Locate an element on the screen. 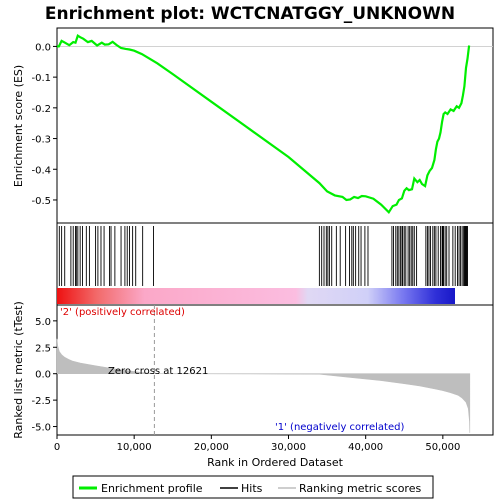 This screenshot has width=500, height=500. x-tick-label: 0 is located at coordinates (57, 447).